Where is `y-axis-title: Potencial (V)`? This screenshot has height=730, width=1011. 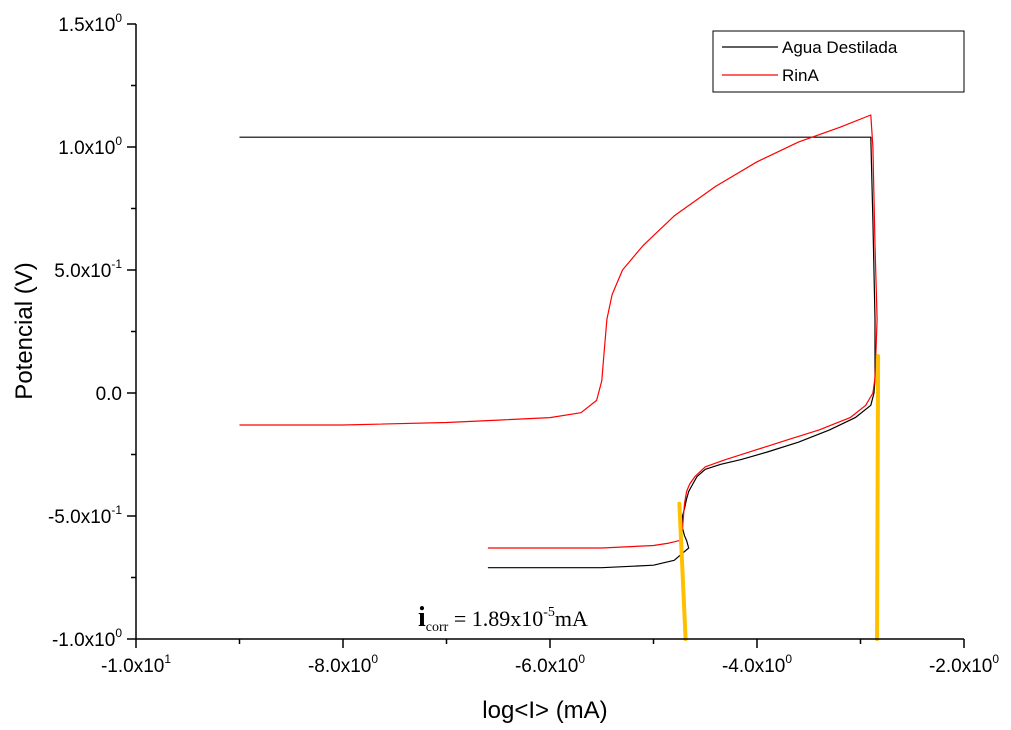 y-axis-title: Potencial (V) is located at coordinates (24, 330).